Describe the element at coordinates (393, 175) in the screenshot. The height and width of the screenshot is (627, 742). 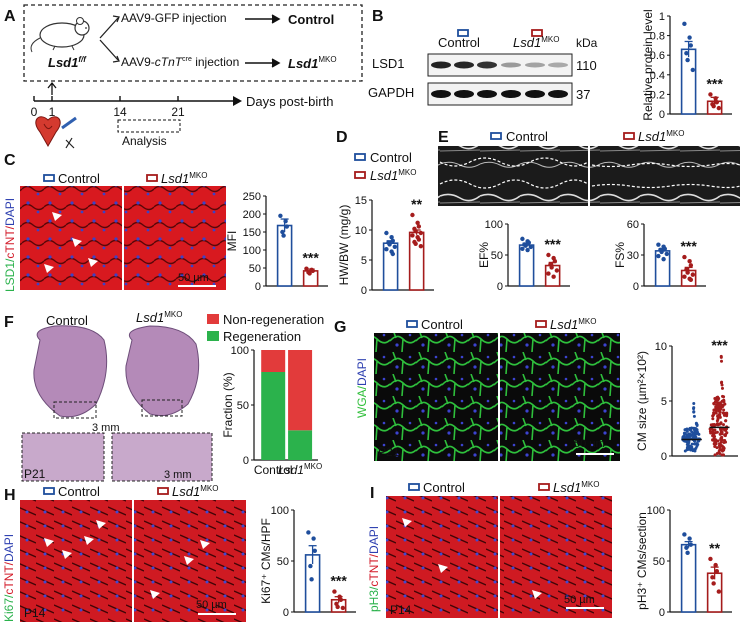
I see `legend-ko-d: Lsd1MKO` at that location.